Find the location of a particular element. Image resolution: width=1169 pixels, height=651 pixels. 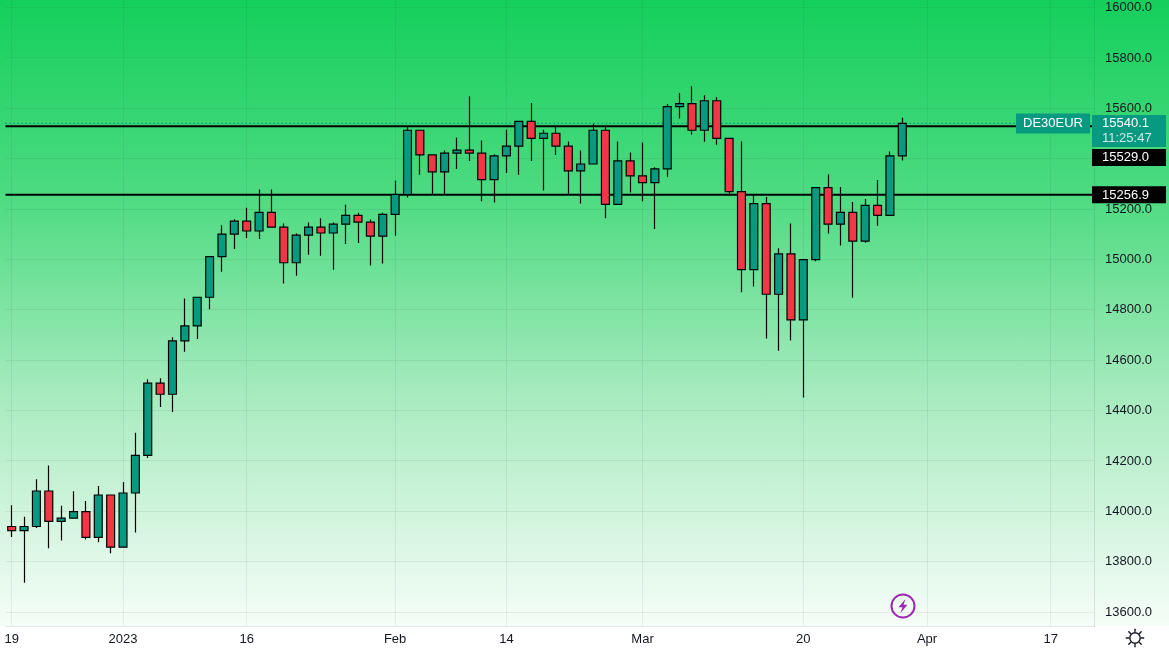

x-tick-label: 2023 is located at coordinates (123, 639).